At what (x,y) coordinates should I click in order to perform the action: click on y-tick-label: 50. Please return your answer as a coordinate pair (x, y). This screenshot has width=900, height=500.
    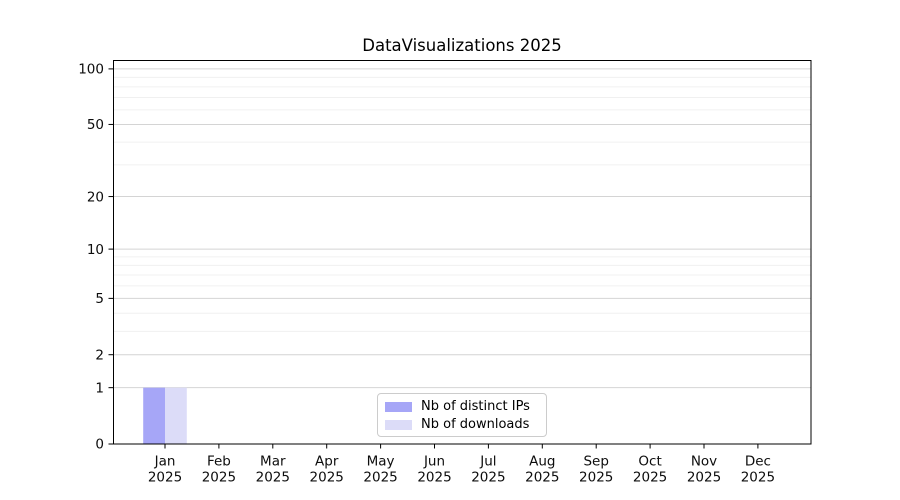
    Looking at the image, I should click on (95, 125).